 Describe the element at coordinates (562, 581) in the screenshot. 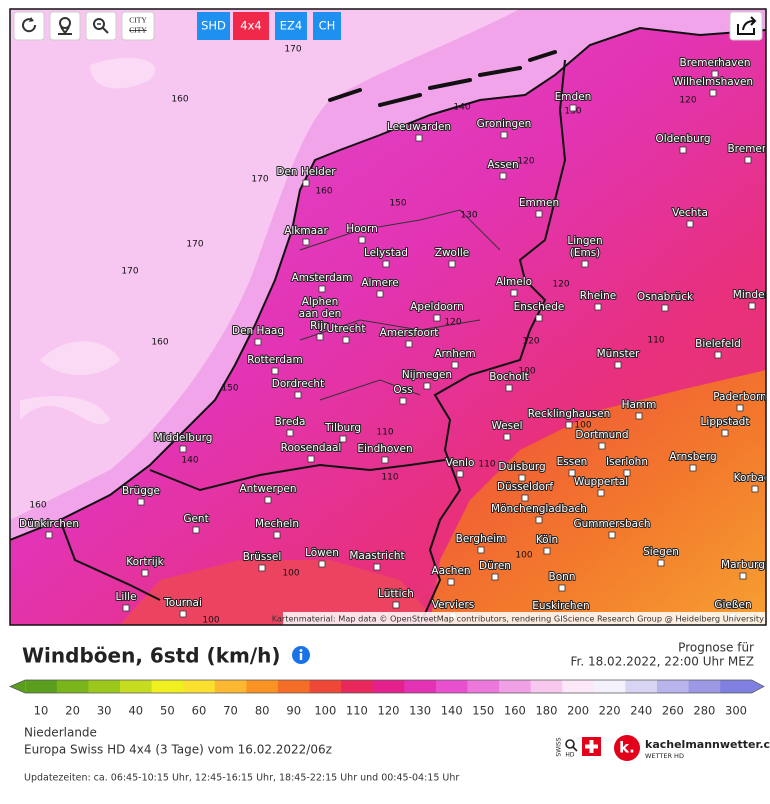

I see `city: Bonn` at that location.